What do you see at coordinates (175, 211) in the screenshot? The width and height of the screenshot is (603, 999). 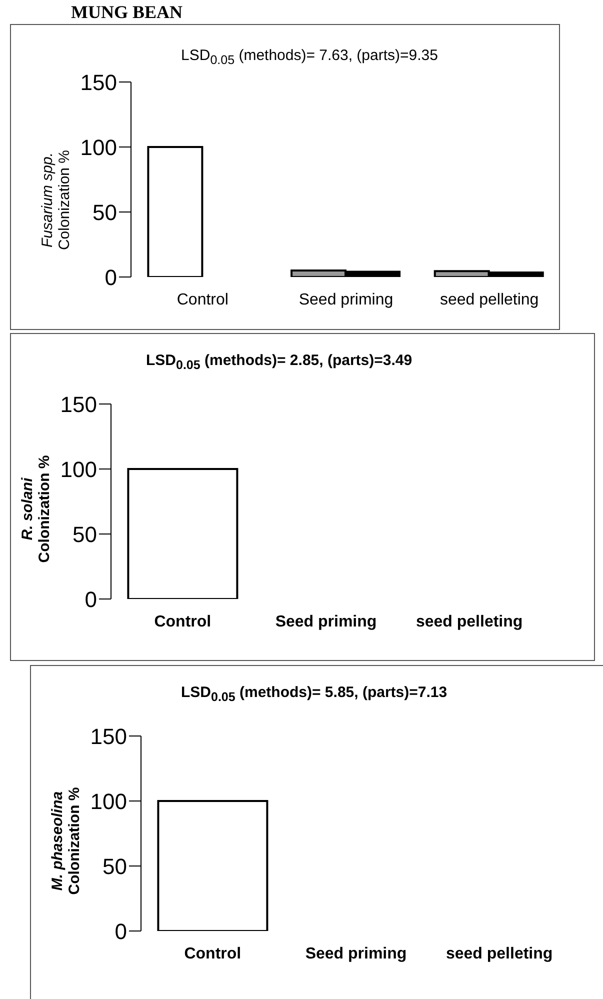 I see `bar` at bounding box center [175, 211].